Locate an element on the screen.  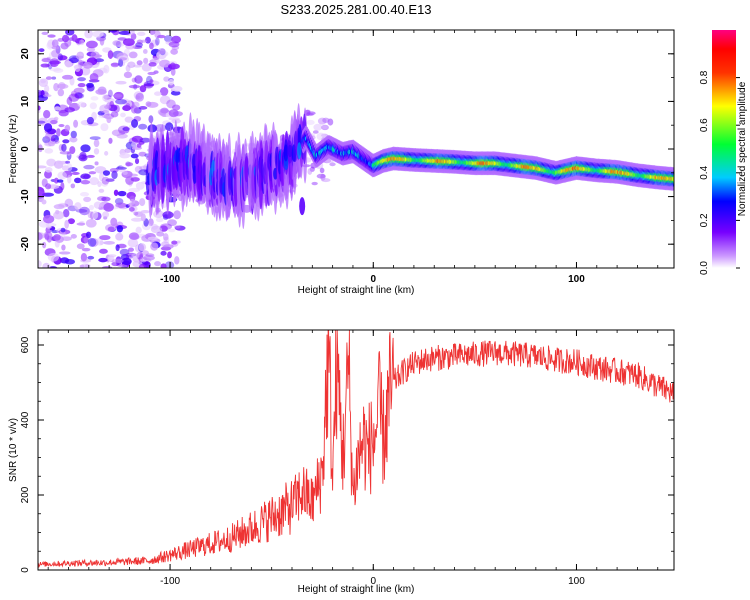
colorbar-tick-label: 0.0 is located at coordinates (704, 268).